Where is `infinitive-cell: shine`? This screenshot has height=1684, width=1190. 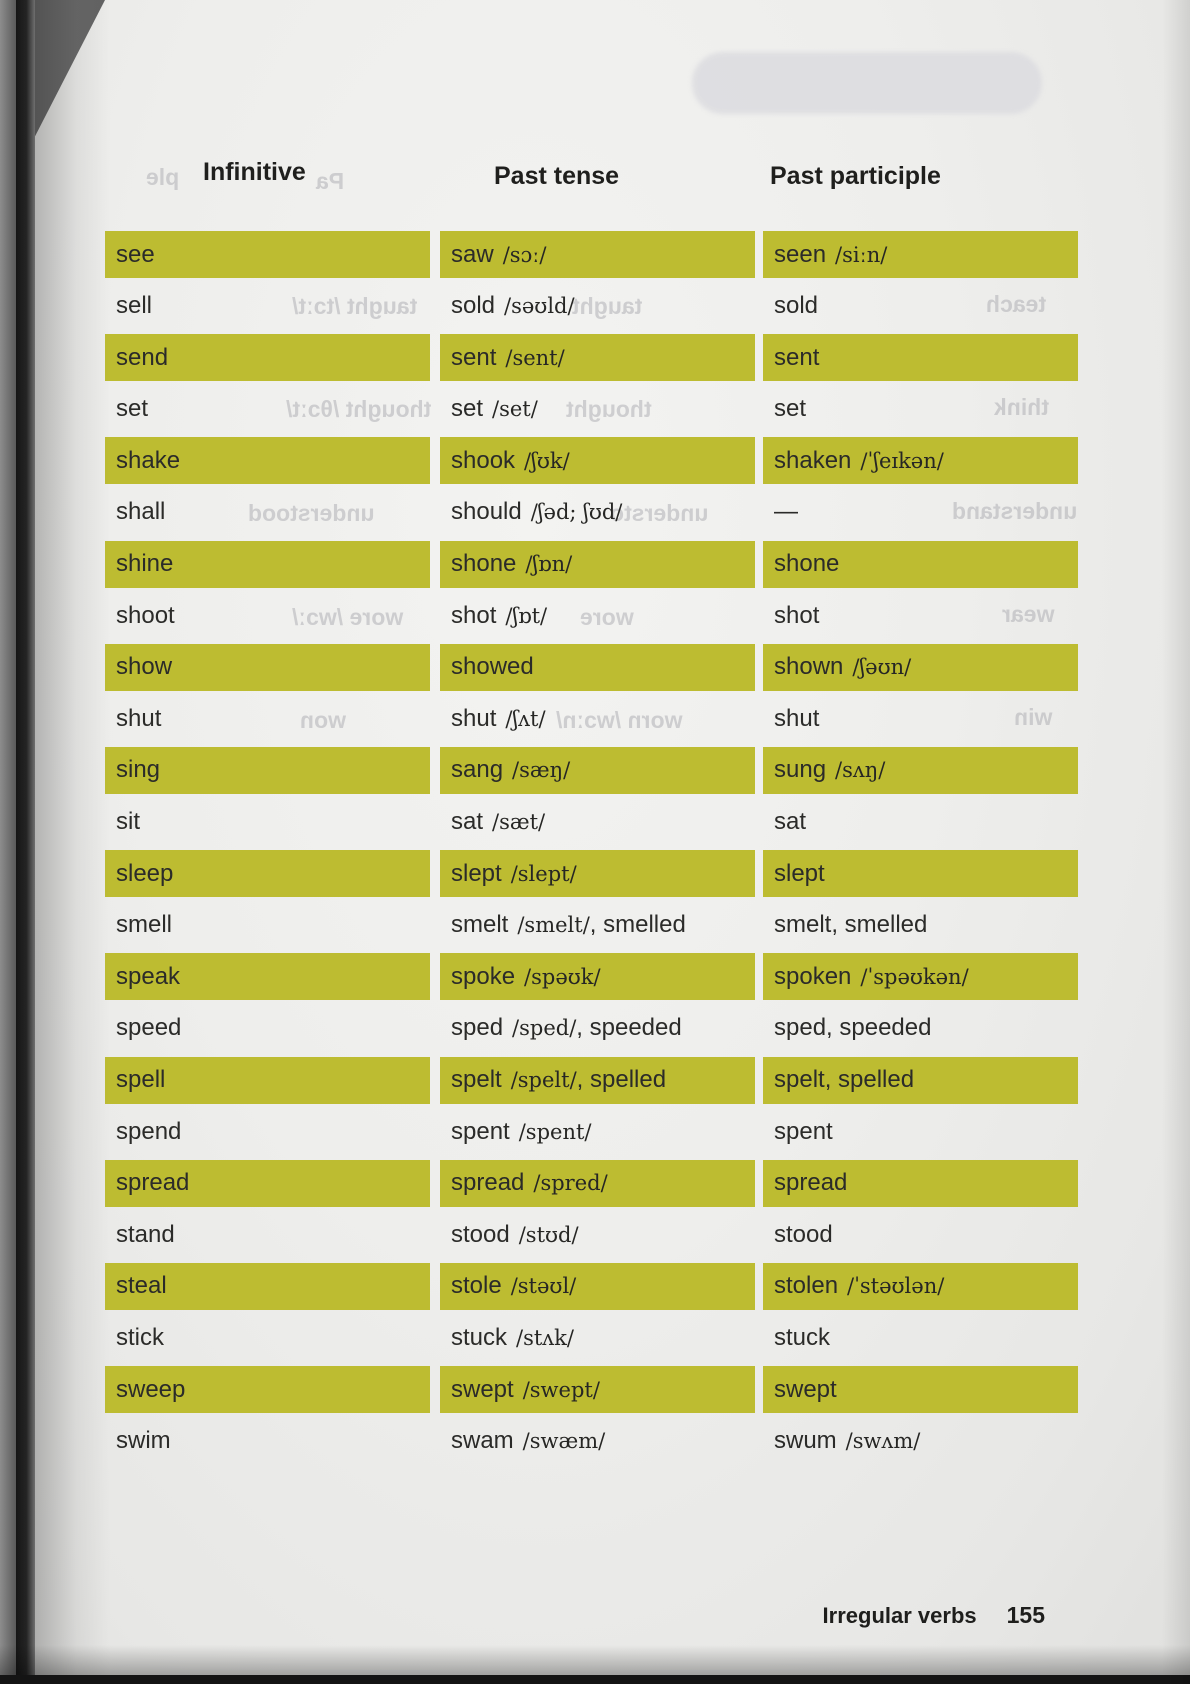 infinitive-cell: shine is located at coordinates (267, 564).